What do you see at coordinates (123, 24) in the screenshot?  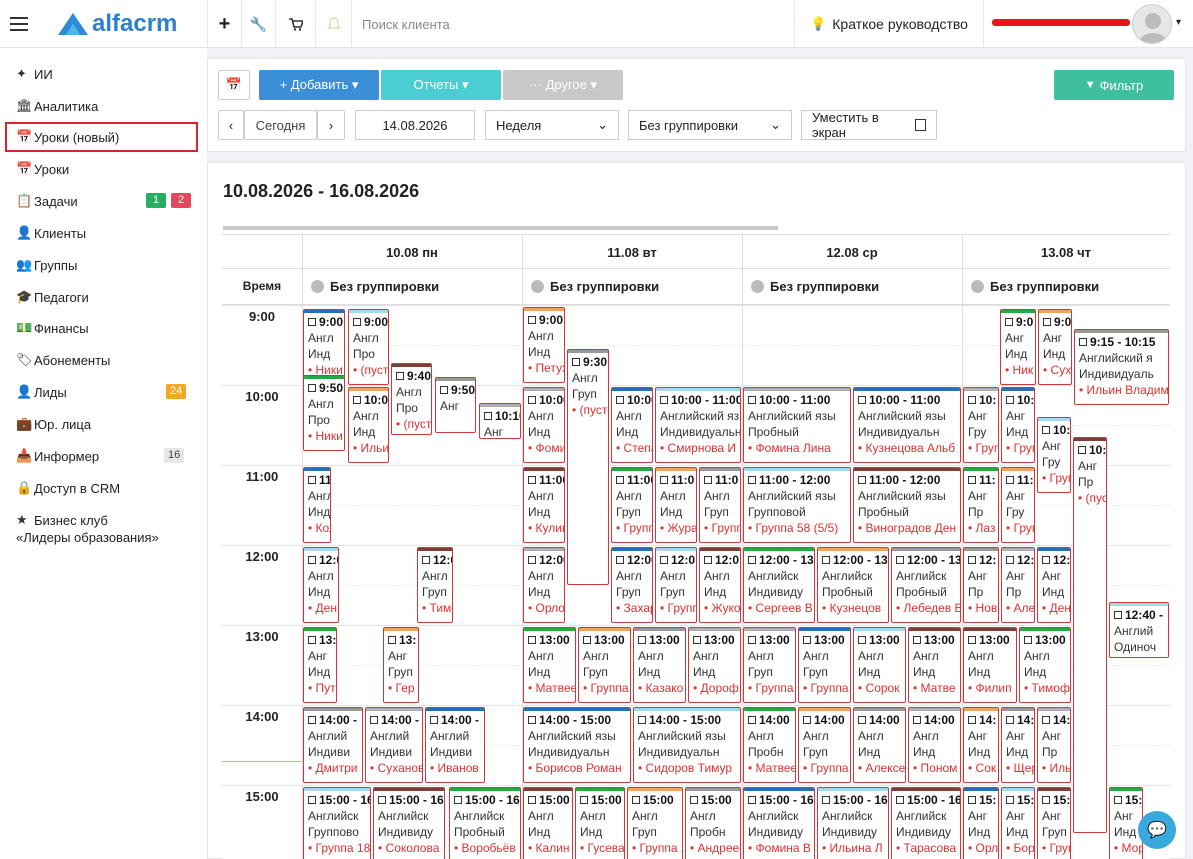 I see `brand-logo: alfacrm` at bounding box center [123, 24].